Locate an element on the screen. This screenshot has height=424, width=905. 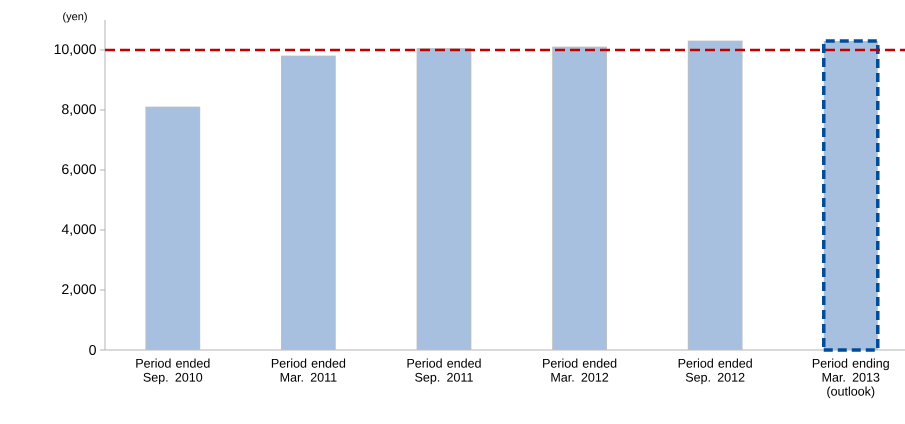
y-tick-label: 0 is located at coordinates (92, 350).